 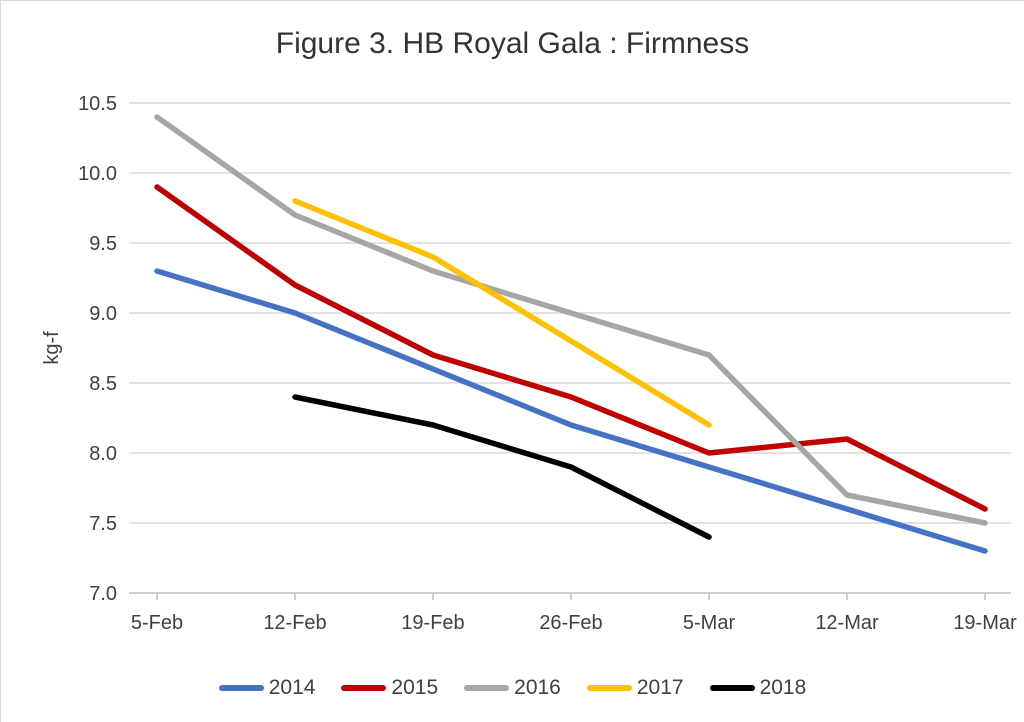 What do you see at coordinates (364, 688) in the screenshot?
I see `legend-swatch-2015` at bounding box center [364, 688].